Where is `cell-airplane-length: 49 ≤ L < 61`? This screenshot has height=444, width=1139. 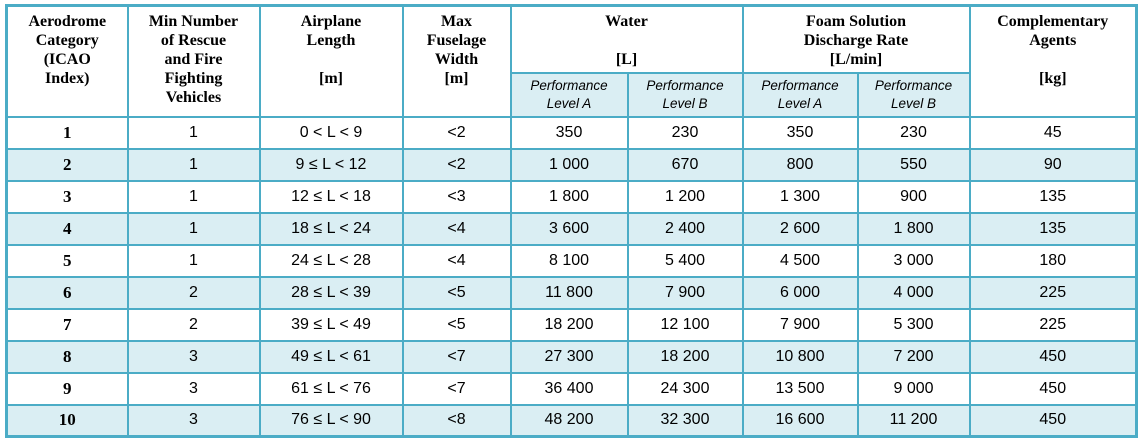
cell-airplane-length: 49 ≤ L < 61 is located at coordinates (331, 356).